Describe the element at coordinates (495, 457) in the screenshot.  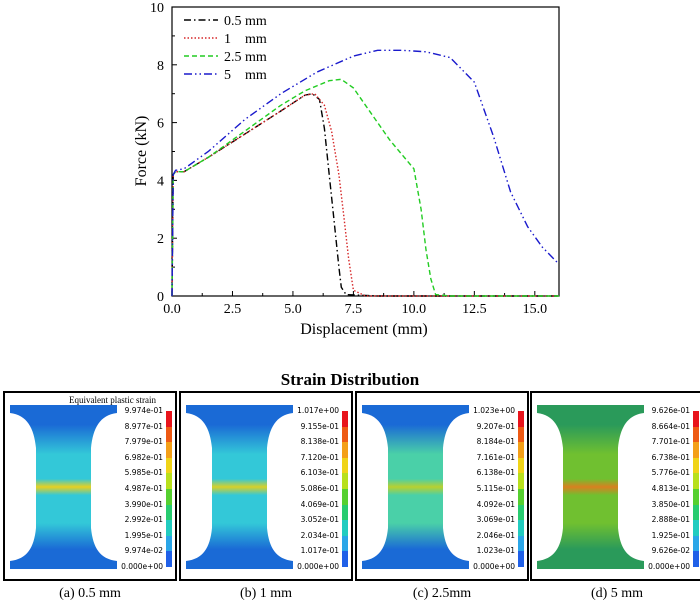
I see `colorbar-label: 7.161e-01` at that location.